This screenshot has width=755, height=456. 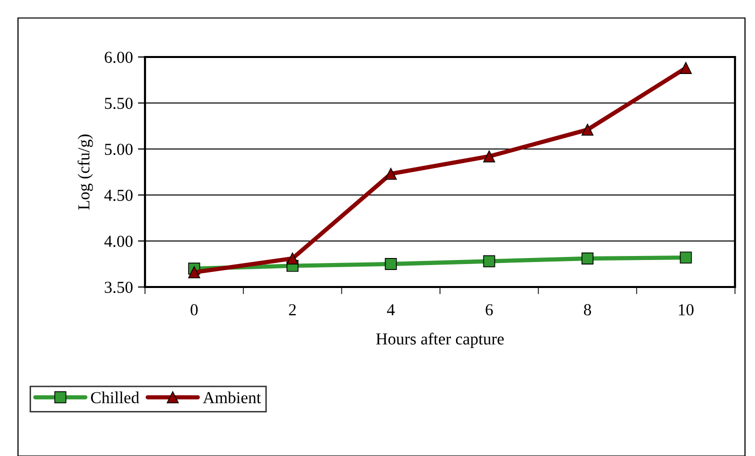 What do you see at coordinates (489, 310) in the screenshot?
I see `x-tick-label: 6` at bounding box center [489, 310].